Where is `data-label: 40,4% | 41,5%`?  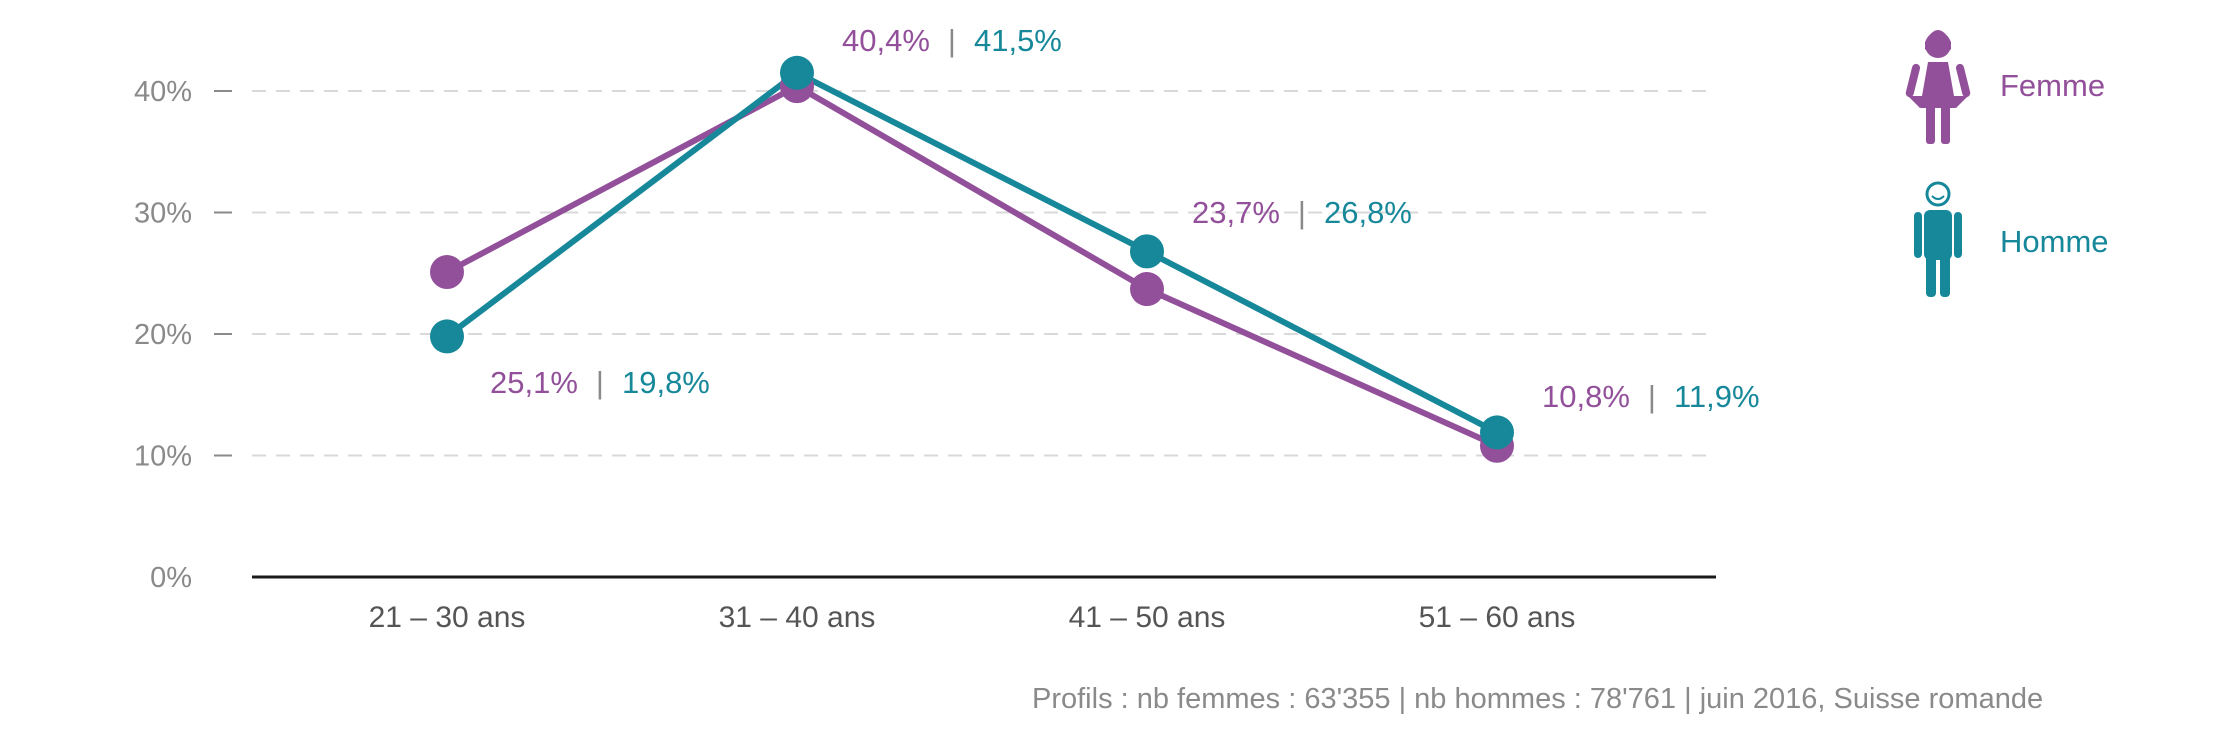
data-label: 40,4% | 41,5% is located at coordinates (952, 40).